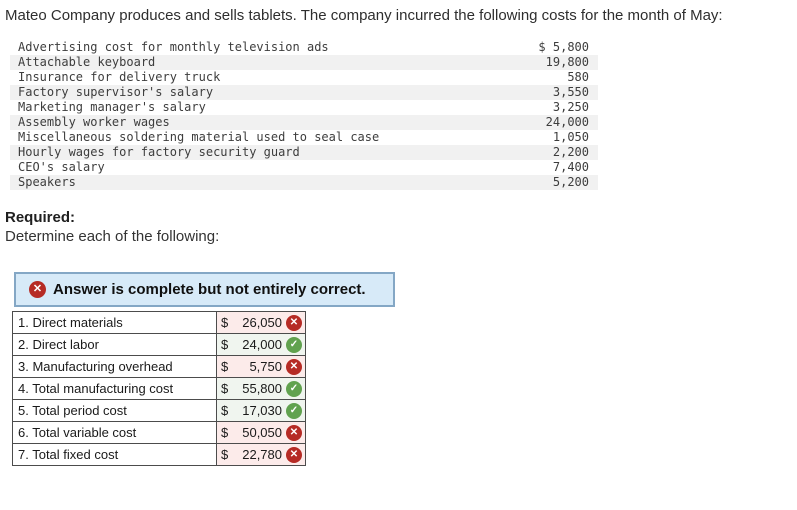 The width and height of the screenshot is (797, 510). Describe the element at coordinates (578, 77) in the screenshot. I see `cost-item-amount: 580` at that location.